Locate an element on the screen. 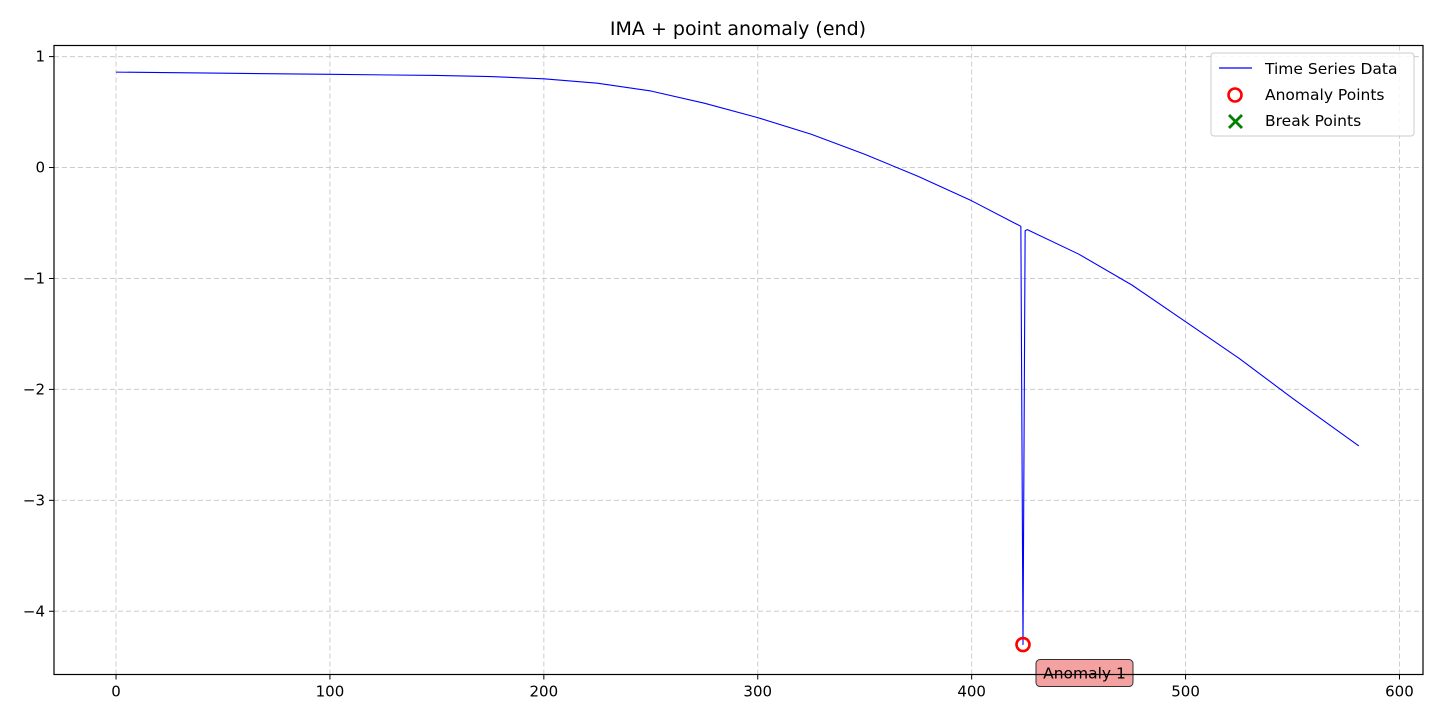 The image size is (1440, 720). y-tick-label: −2 is located at coordinates (34, 389).